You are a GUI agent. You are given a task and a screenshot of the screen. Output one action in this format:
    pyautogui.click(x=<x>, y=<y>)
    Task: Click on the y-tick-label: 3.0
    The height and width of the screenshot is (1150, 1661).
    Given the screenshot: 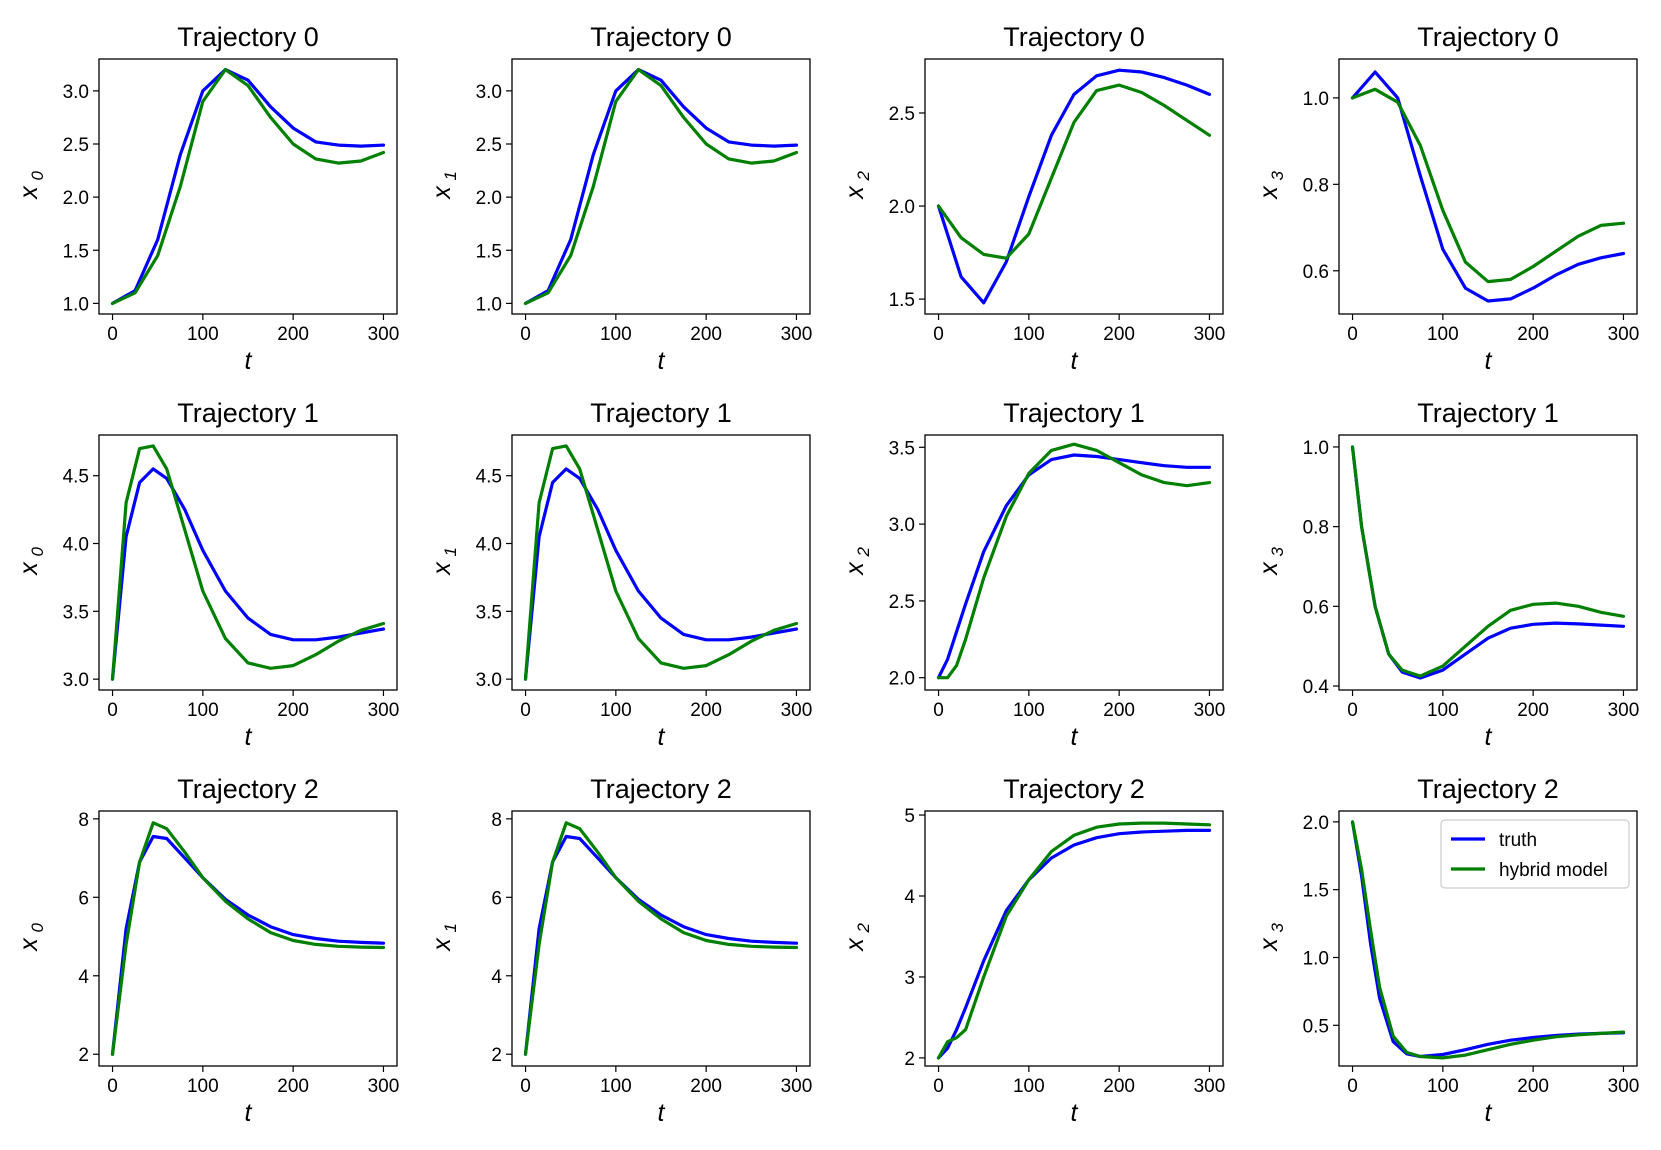 What is the action you would take?
    pyautogui.click(x=76, y=680)
    